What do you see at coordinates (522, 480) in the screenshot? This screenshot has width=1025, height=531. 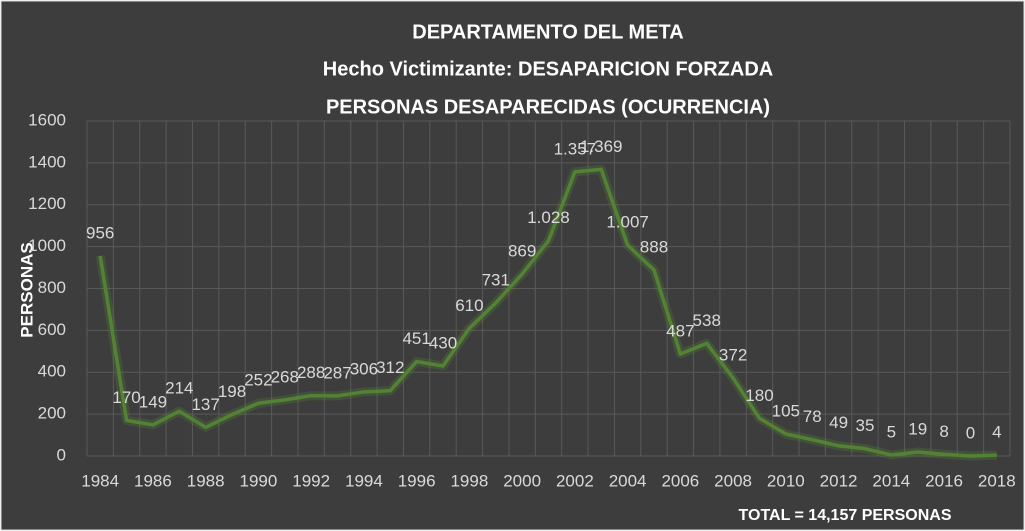 I see `x-tick-label: 2000` at bounding box center [522, 480].